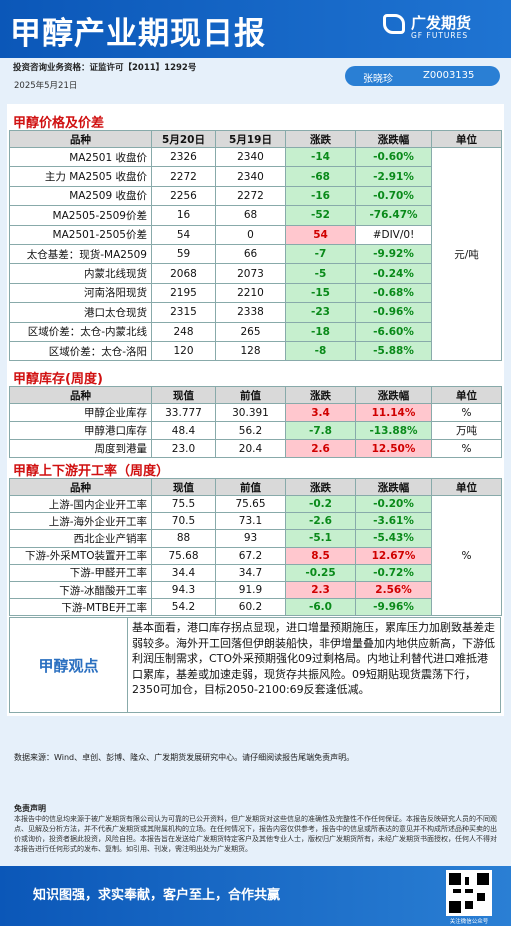  What do you see at coordinates (469, 922) in the screenshot?
I see `qr-caption: 关注微信公众号` at bounding box center [469, 922].